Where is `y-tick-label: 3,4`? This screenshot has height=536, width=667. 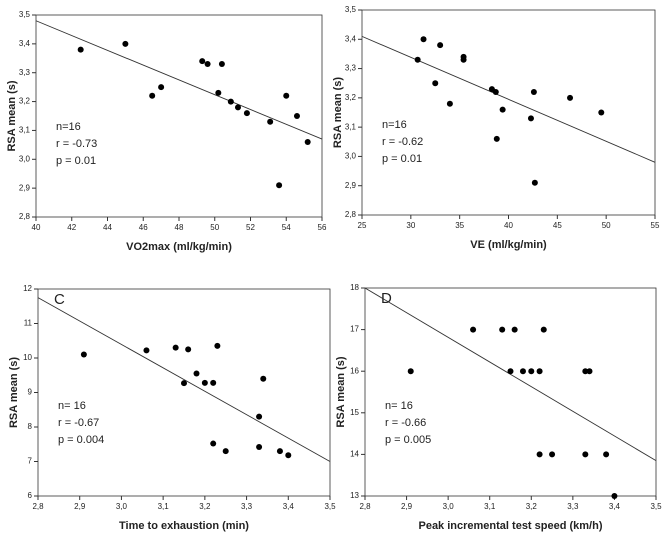
y-tick-label: 3,4 is located at coordinates (351, 38).